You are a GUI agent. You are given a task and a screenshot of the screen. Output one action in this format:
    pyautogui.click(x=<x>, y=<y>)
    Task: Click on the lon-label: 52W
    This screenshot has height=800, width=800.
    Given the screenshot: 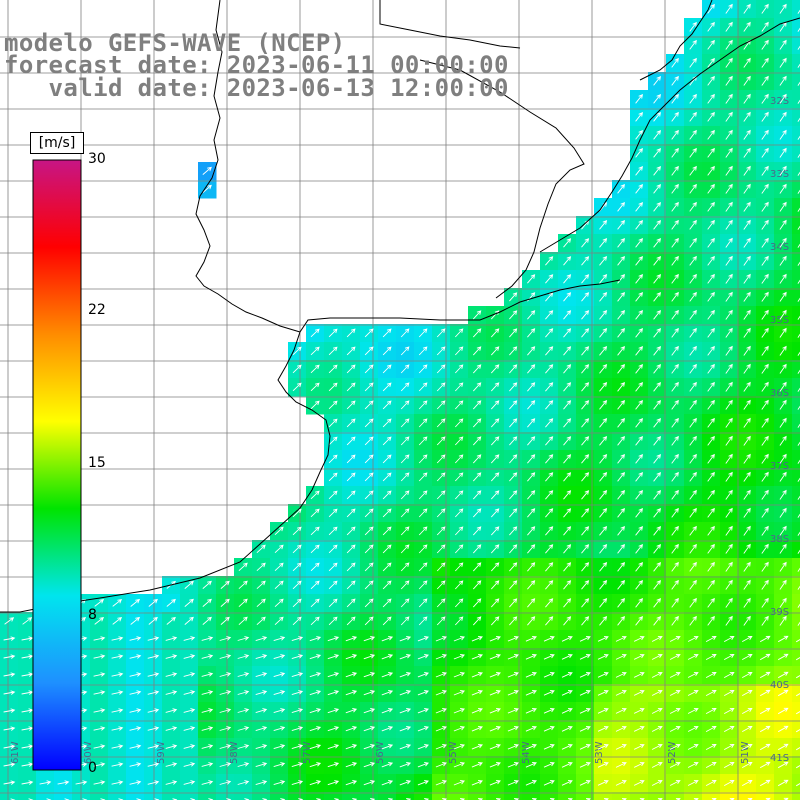 What is the action you would take?
    pyautogui.click(x=672, y=752)
    